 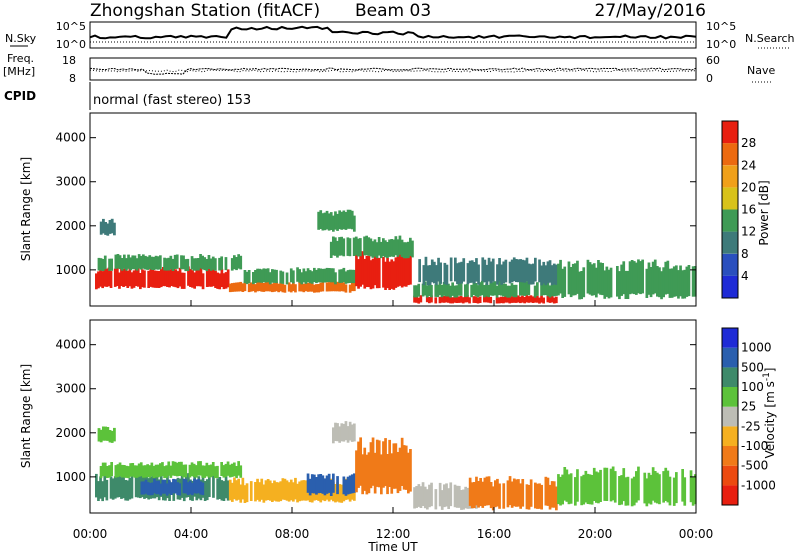 I want to click on ytick-label: 2000, so click(x=70, y=226).